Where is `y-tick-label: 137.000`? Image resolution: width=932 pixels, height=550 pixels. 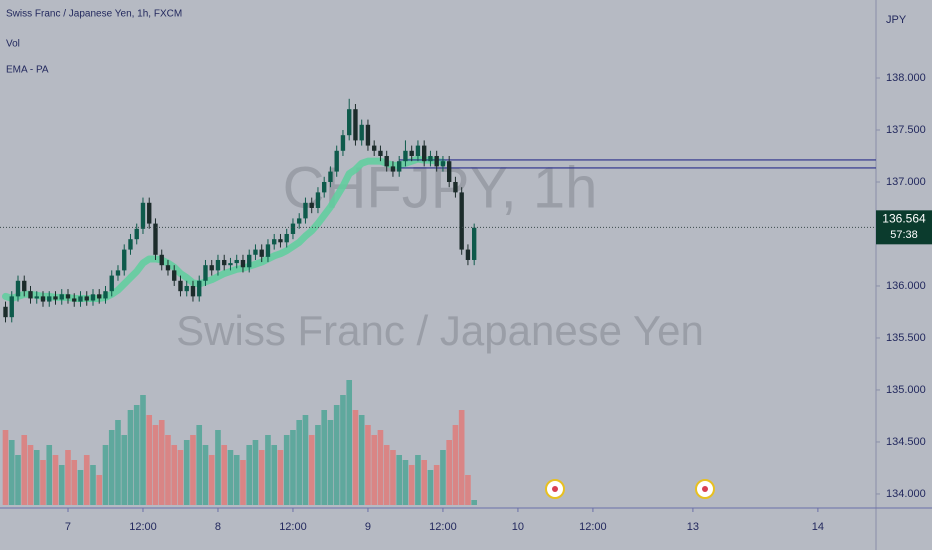 y-tick-label: 137.000 is located at coordinates (906, 182).